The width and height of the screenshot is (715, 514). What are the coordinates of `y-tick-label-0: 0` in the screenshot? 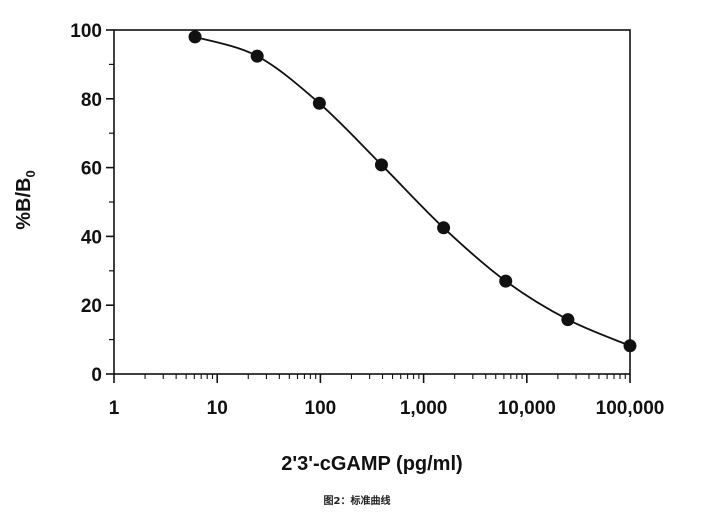 It's located at (96, 375).